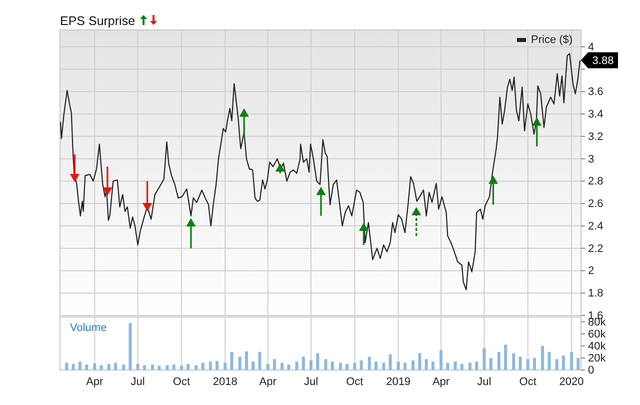 This screenshot has height=405, width=640. Describe the element at coordinates (597, 346) in the screenshot. I see `y-tick-label: 40k` at that location.